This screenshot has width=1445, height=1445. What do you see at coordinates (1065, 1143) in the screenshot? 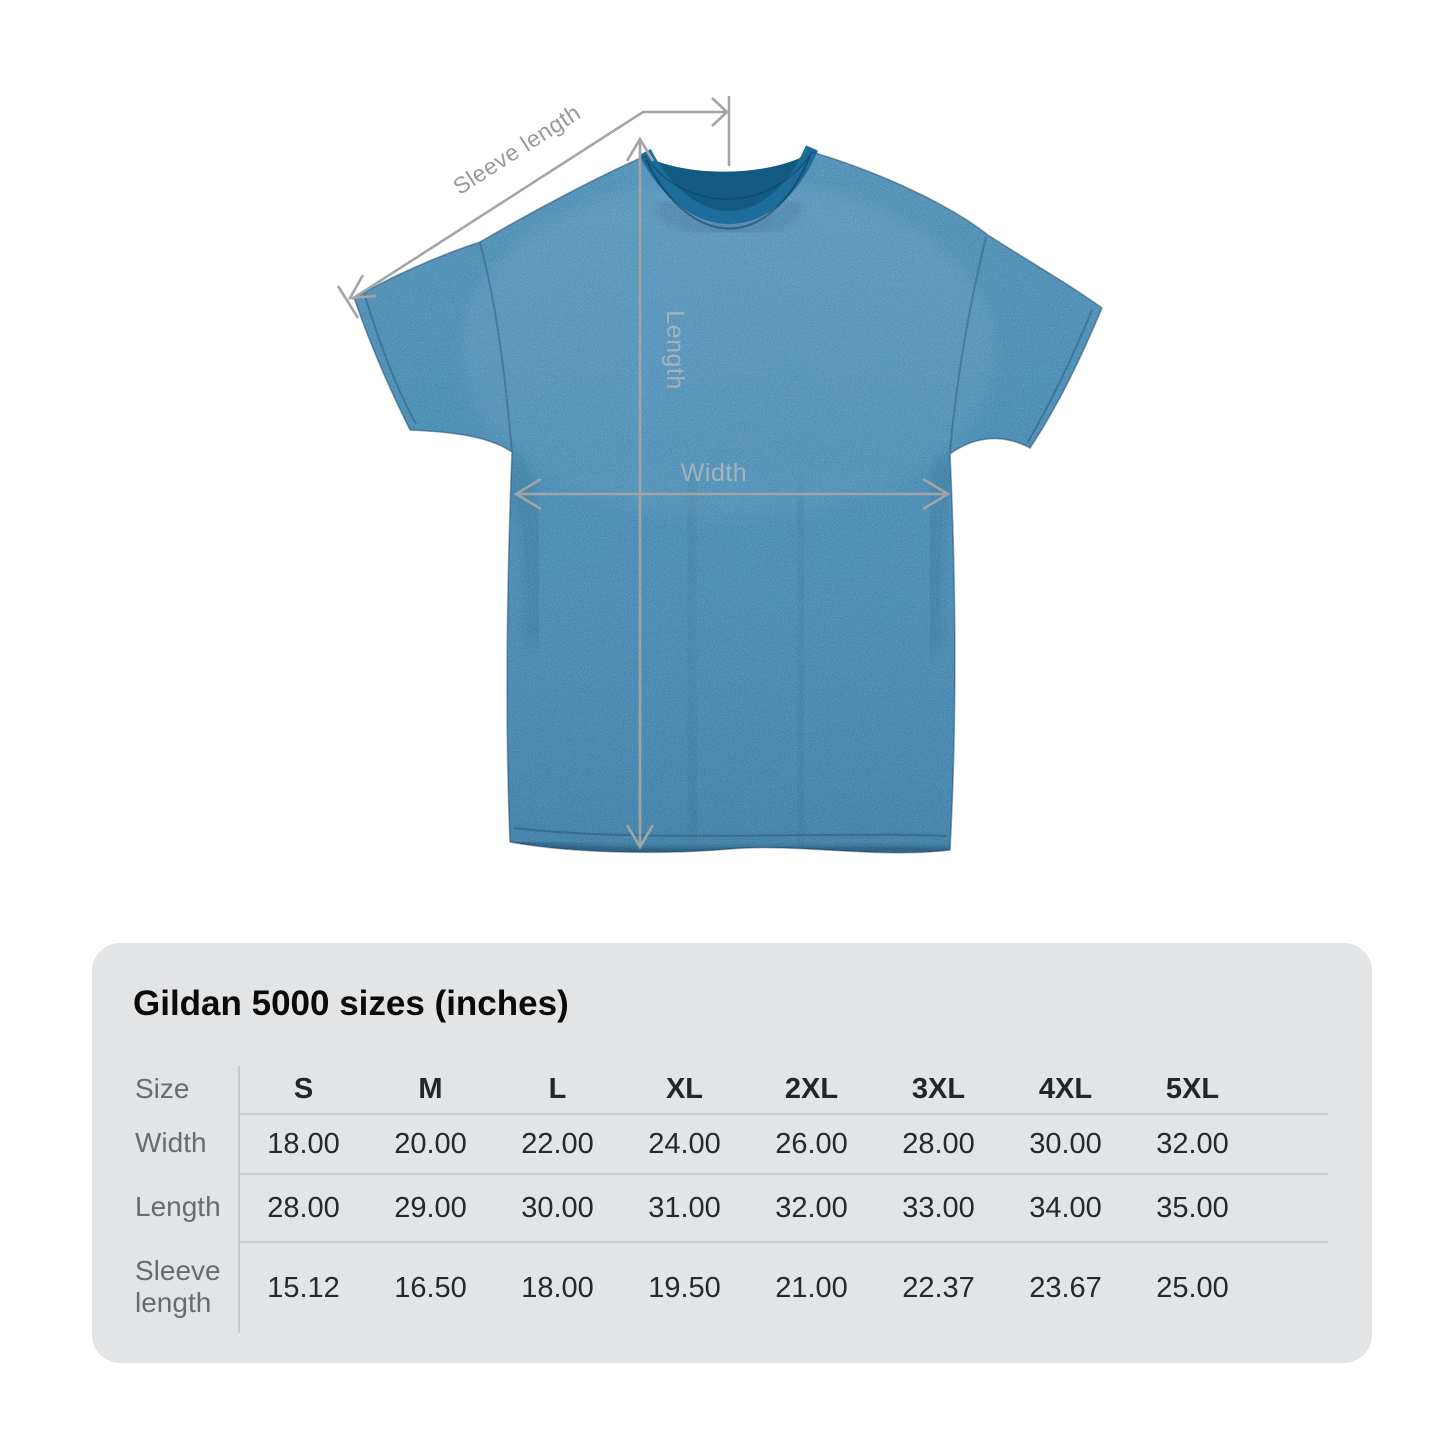
I see `table-cell-width-4xl: 30.00` at bounding box center [1065, 1143].